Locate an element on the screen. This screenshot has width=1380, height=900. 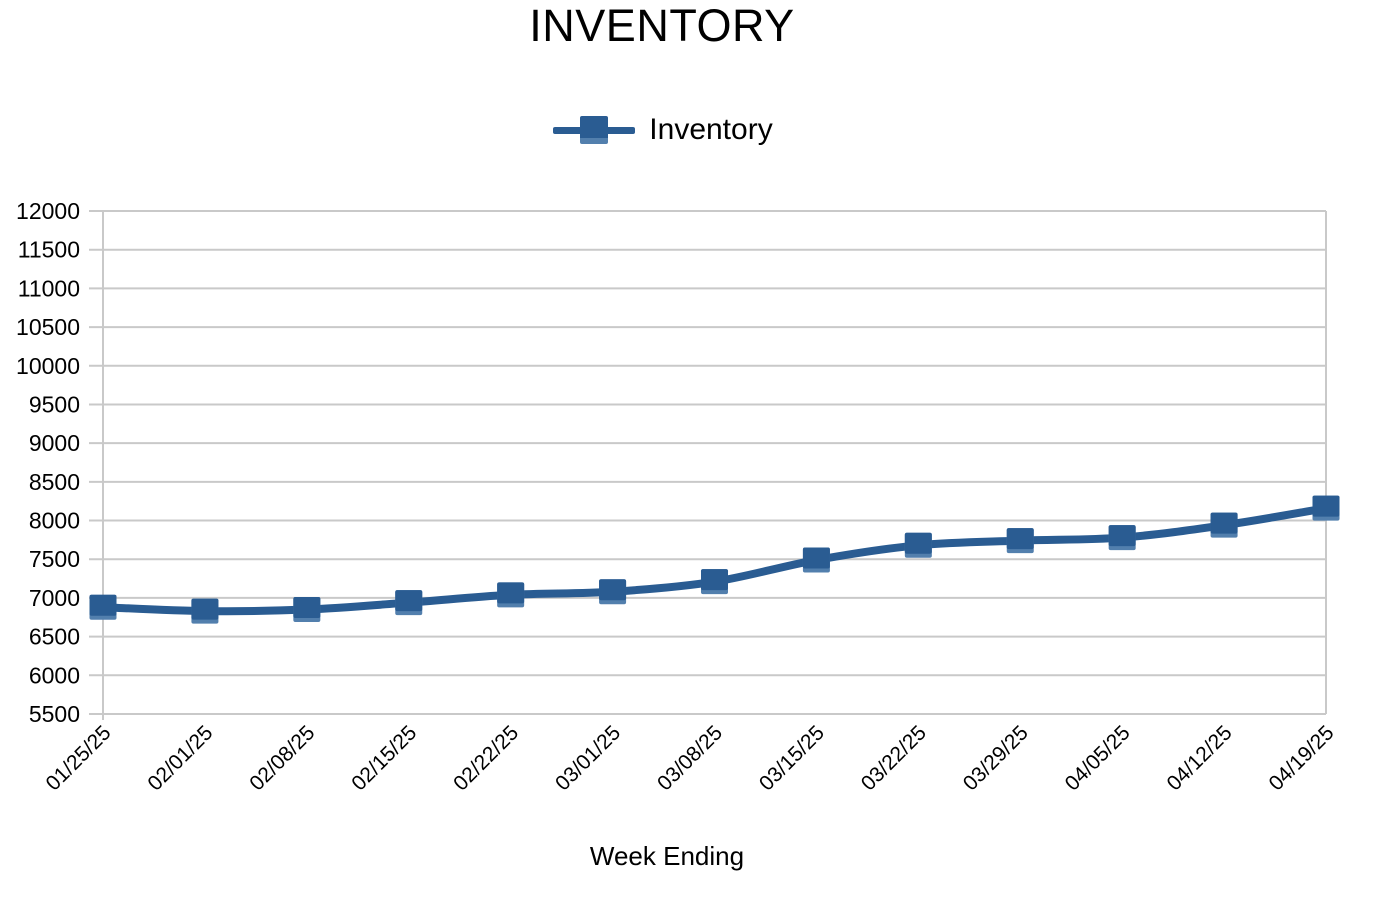
x-tick-label: 03/22/25 is located at coordinates (894, 758).